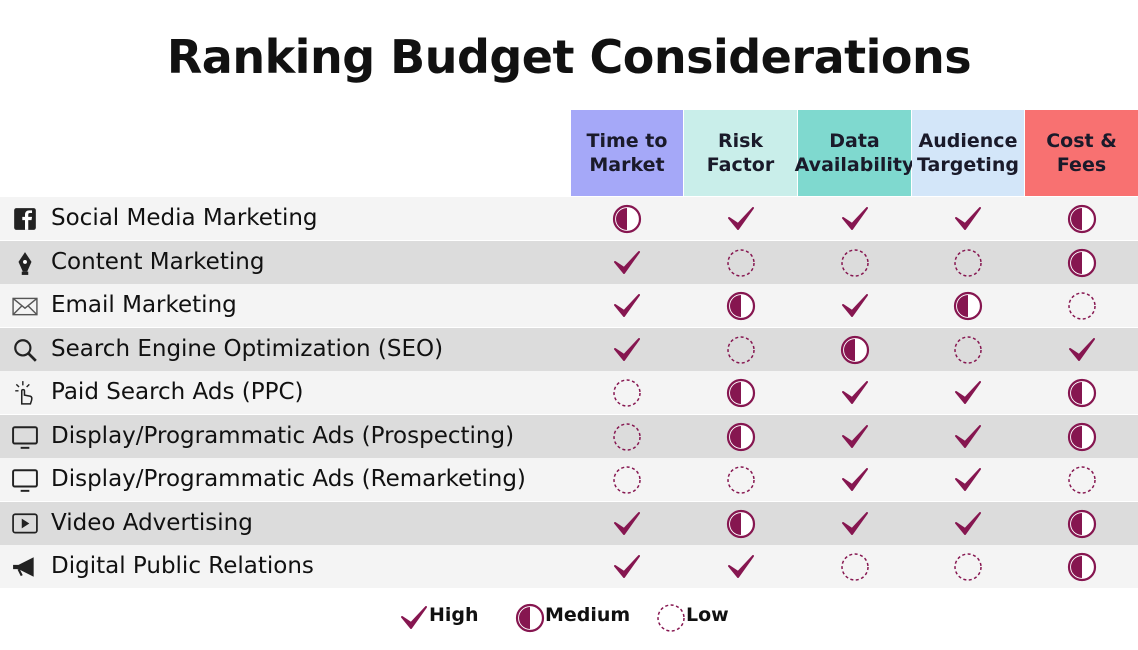 Image resolution: width=1138 pixels, height=650 pixels. What do you see at coordinates (288, 479) in the screenshot?
I see `row-label: Display/Programmatic Ads (Remarketing)` at bounding box center [288, 479].